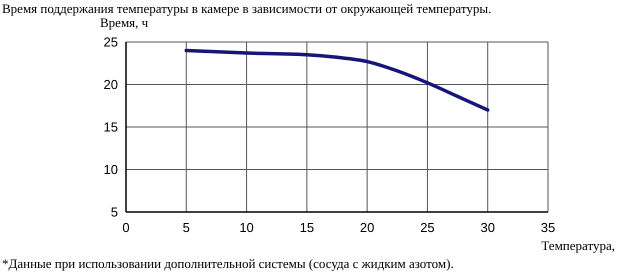  What do you see at coordinates (427, 227) in the screenshot?
I see `x-tick-label: 25` at bounding box center [427, 227].